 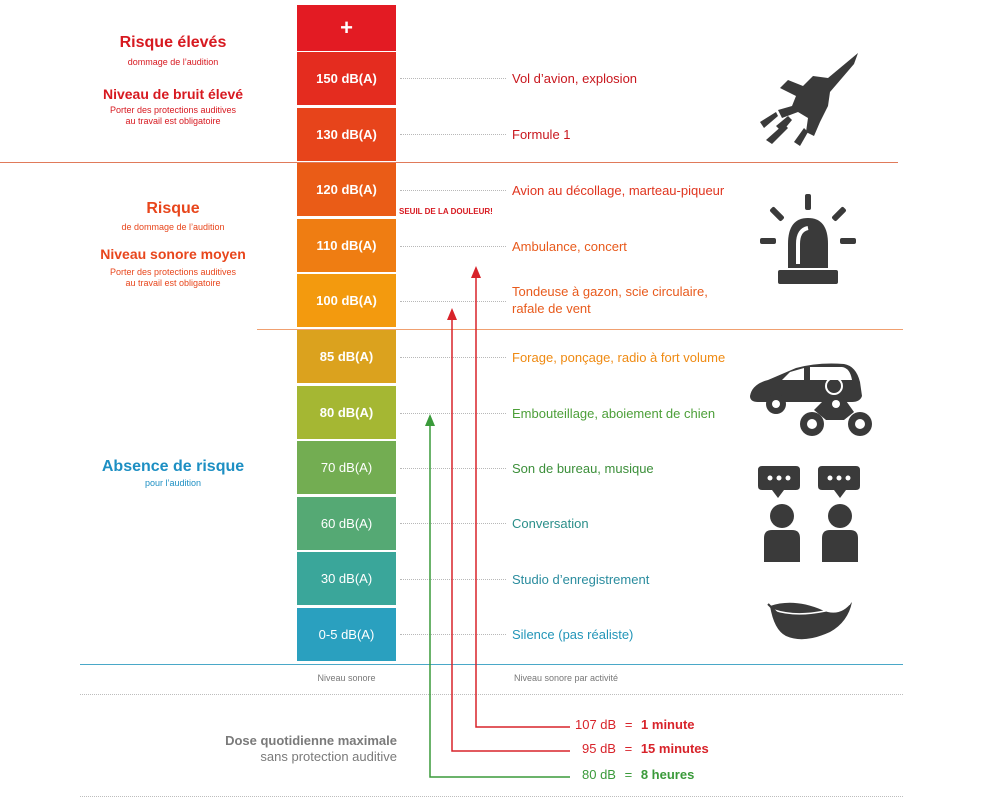 What do you see at coordinates (520, 497) in the screenshot?
I see `arrow-107db` at bounding box center [520, 497].